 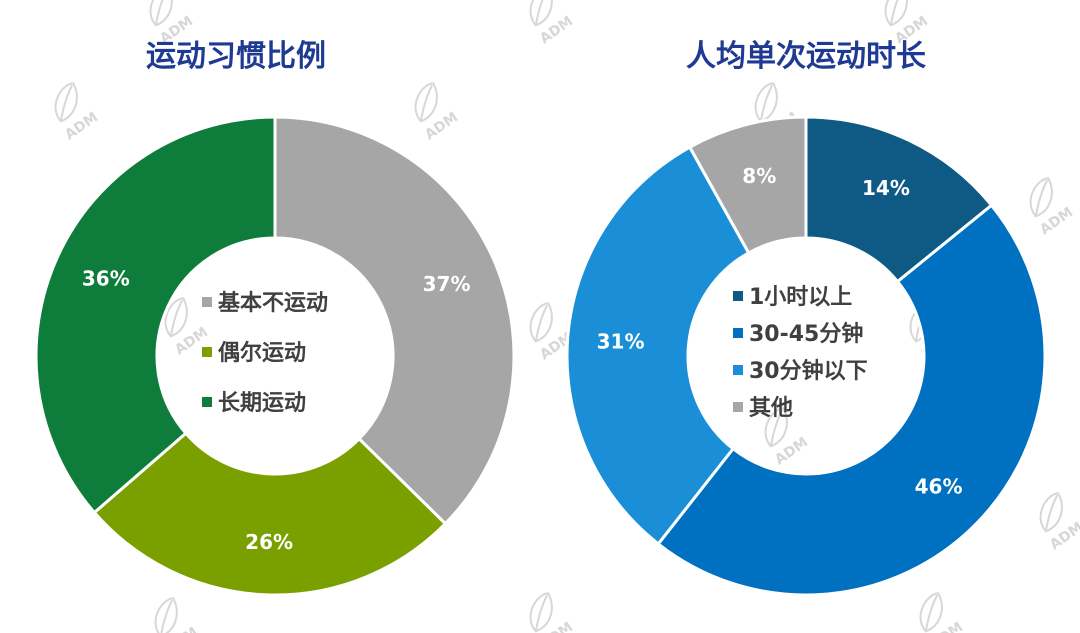 What do you see at coordinates (759, 176) in the screenshot?
I see `data-label: 8%` at bounding box center [759, 176].